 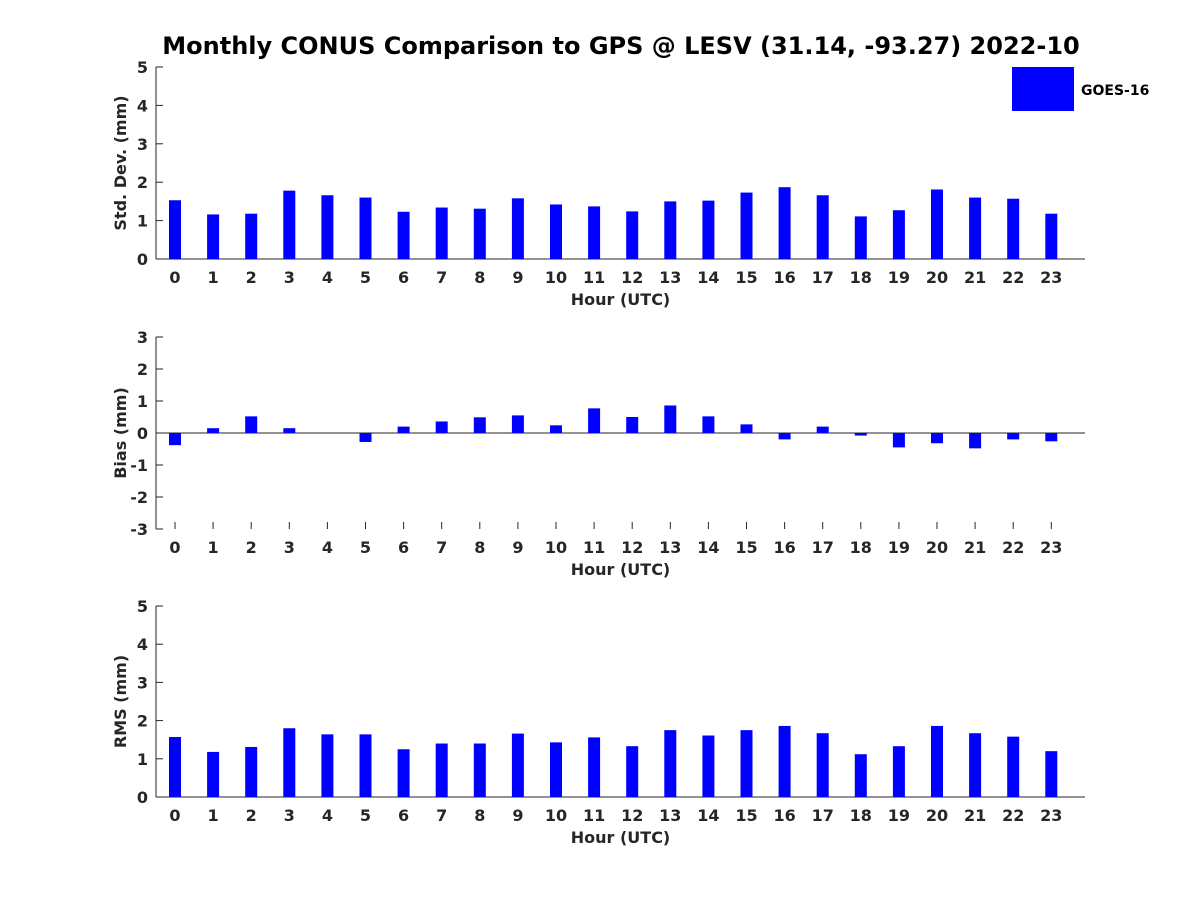 I want to click on x-axis-label: Hour (UTC), so click(x=621, y=569).